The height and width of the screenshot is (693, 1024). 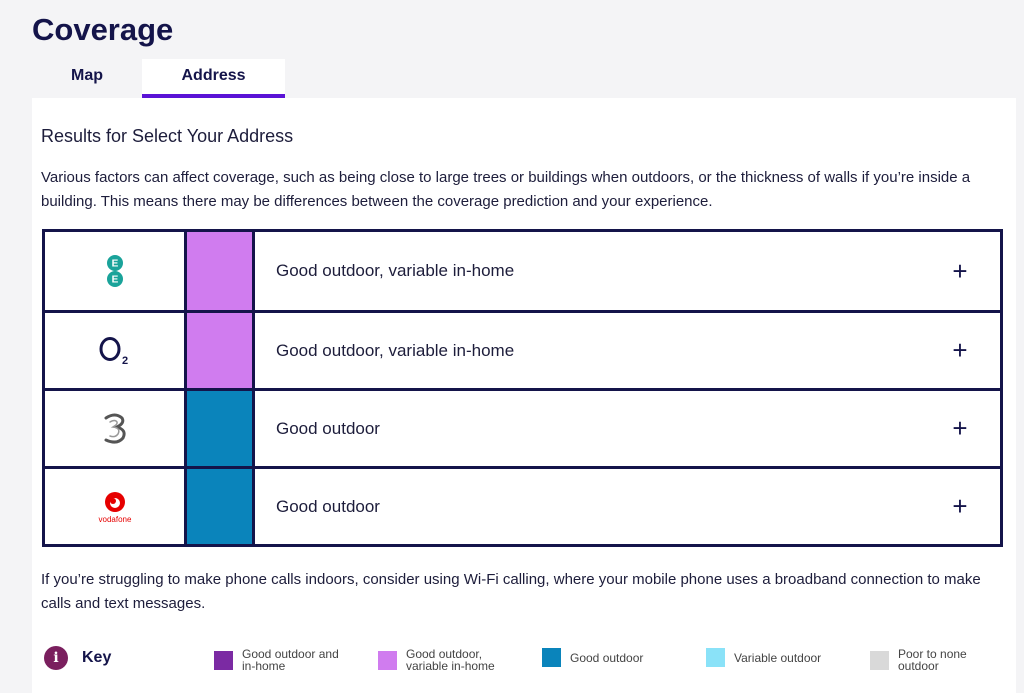 I want to click on svg-text: 2, so click(x=124, y=360).